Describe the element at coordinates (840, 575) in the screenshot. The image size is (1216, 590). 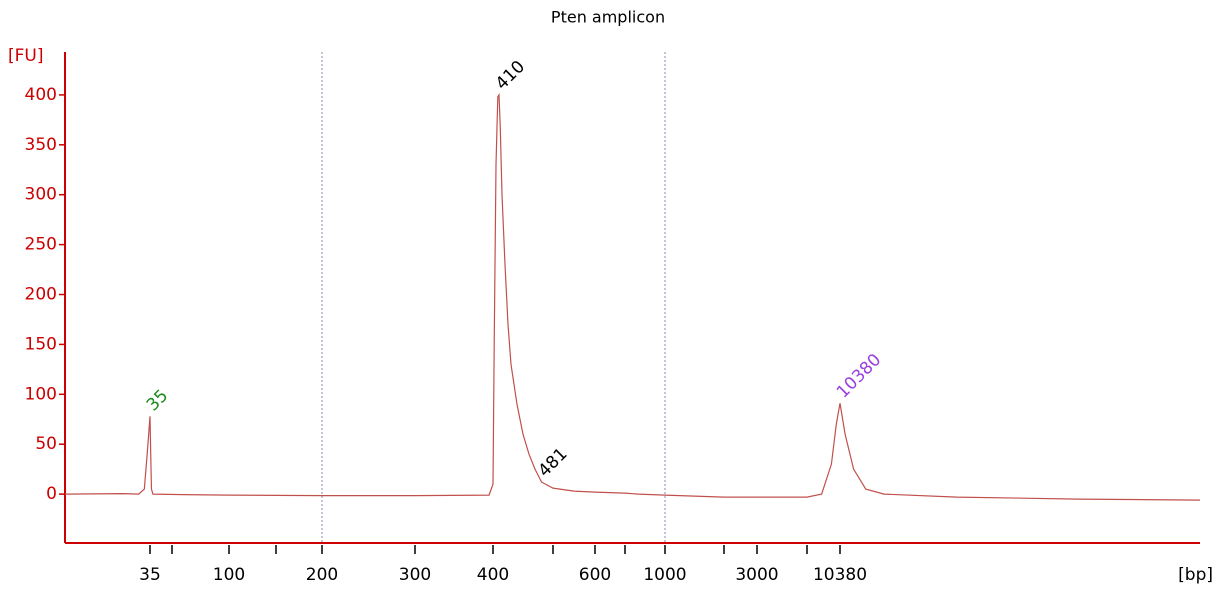
I see `x-tick-label: 10380` at that location.